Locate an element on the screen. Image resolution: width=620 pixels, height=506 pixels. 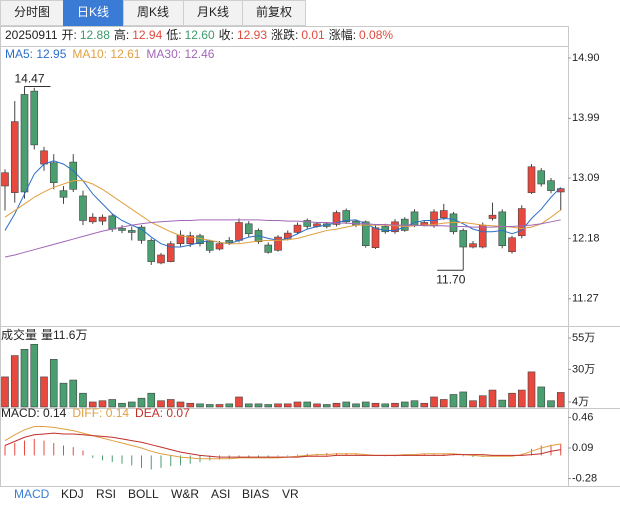
indicator-tab: KDJ is located at coordinates (72, 494).